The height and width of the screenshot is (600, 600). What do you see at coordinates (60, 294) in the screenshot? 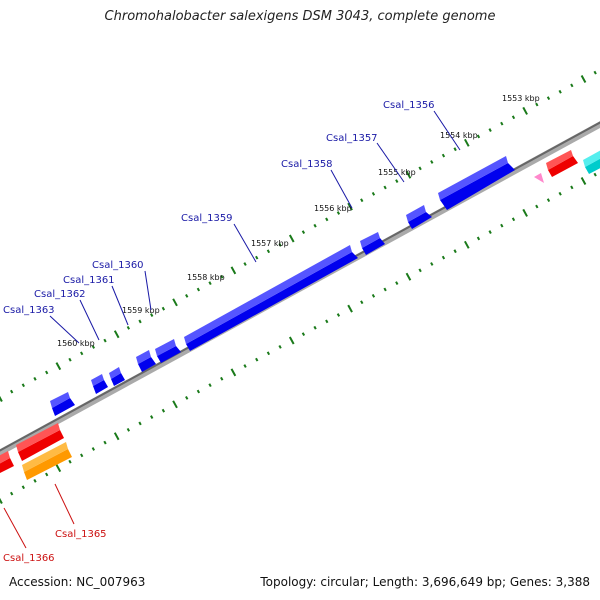
I see `gene-label-csal-1362: Csal_1362` at bounding box center [60, 294].